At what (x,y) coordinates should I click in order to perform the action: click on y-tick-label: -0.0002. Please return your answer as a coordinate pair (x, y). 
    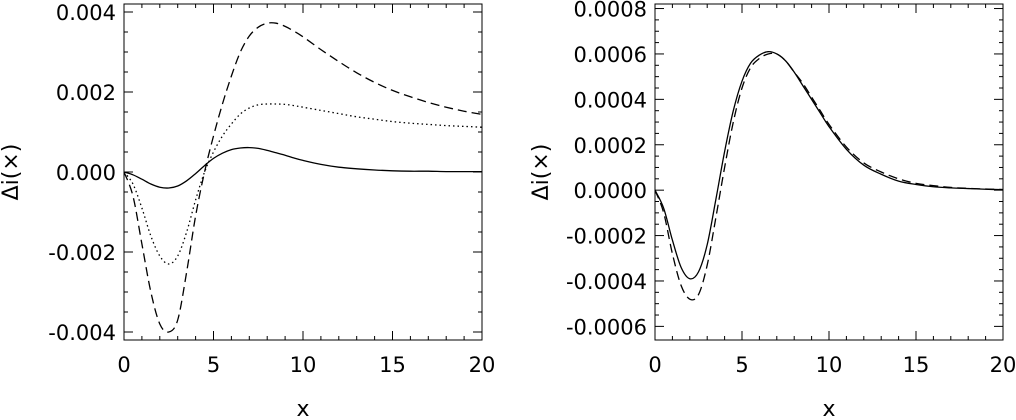
    Looking at the image, I should click on (606, 237).